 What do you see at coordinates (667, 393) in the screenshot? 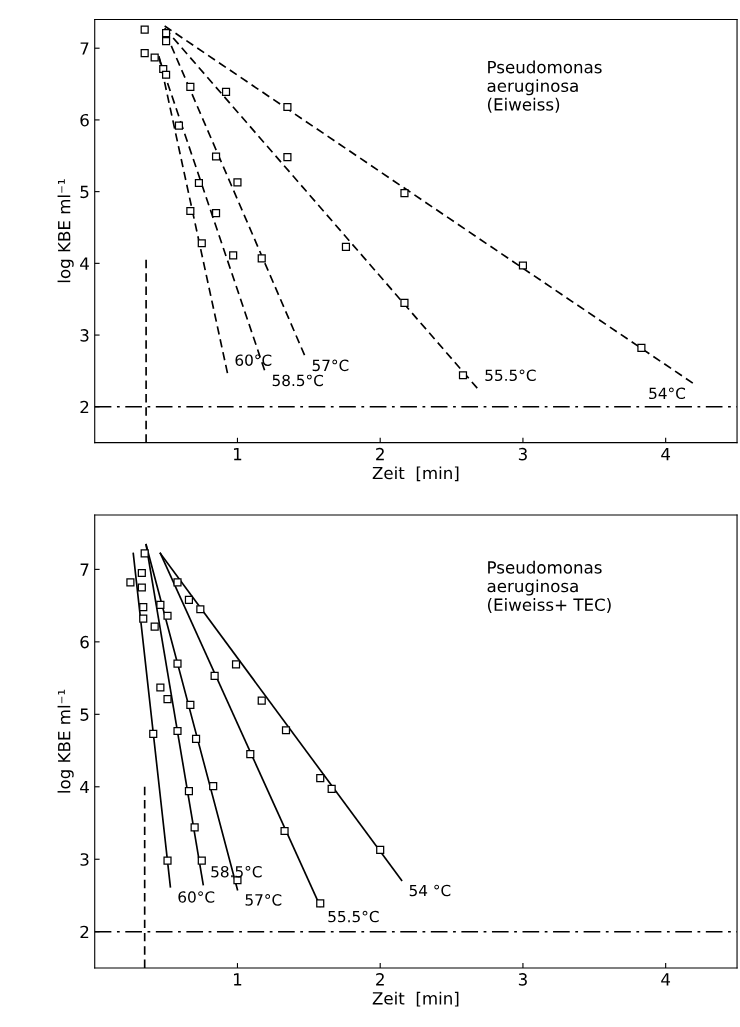
I see `series-label: 54°C` at bounding box center [667, 393].